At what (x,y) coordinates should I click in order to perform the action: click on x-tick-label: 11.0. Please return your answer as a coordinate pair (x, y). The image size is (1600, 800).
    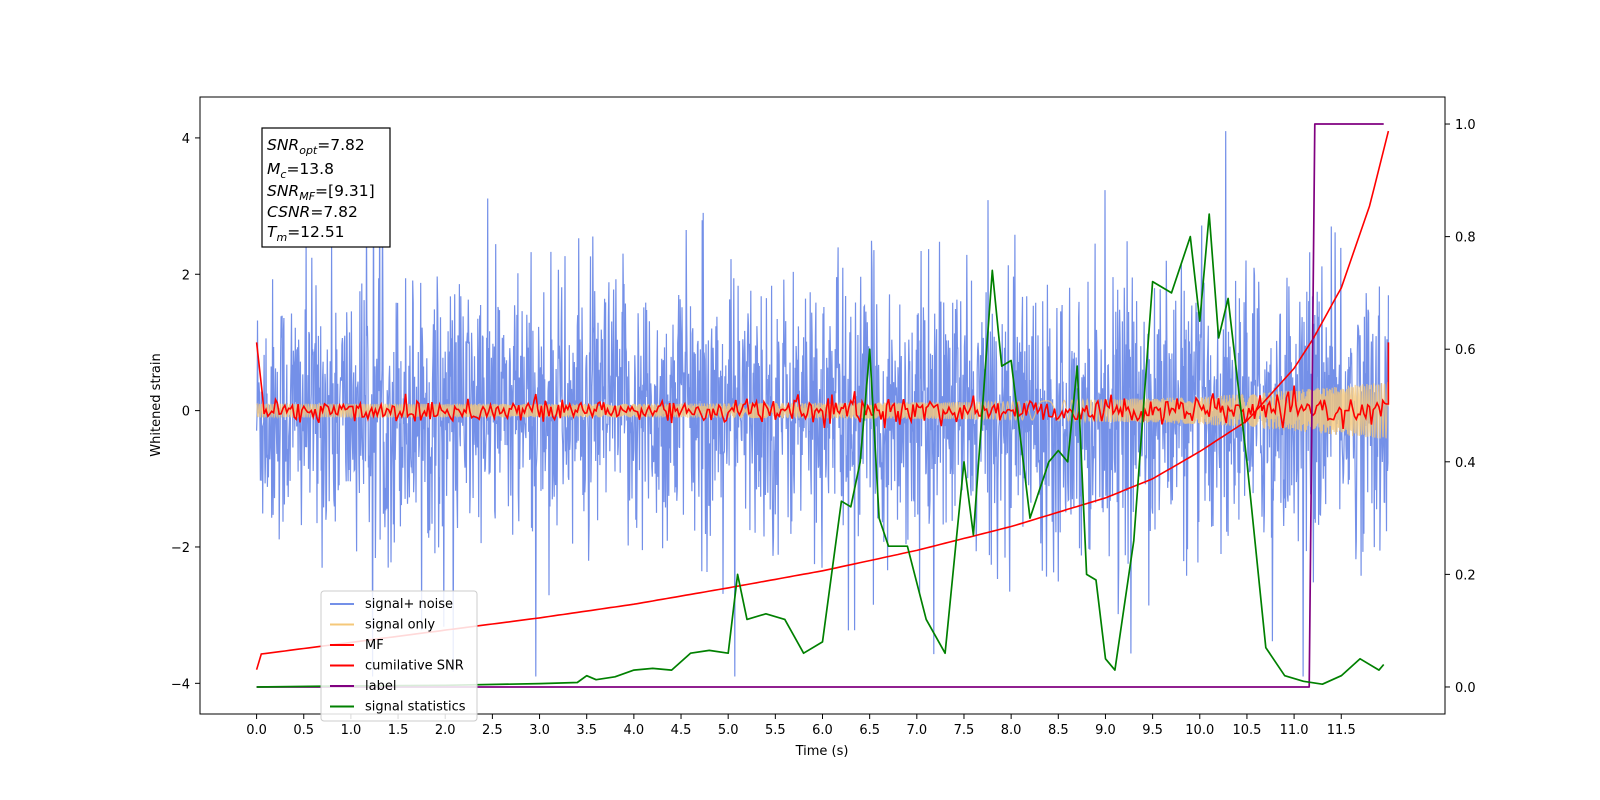
    Looking at the image, I should click on (1294, 730).